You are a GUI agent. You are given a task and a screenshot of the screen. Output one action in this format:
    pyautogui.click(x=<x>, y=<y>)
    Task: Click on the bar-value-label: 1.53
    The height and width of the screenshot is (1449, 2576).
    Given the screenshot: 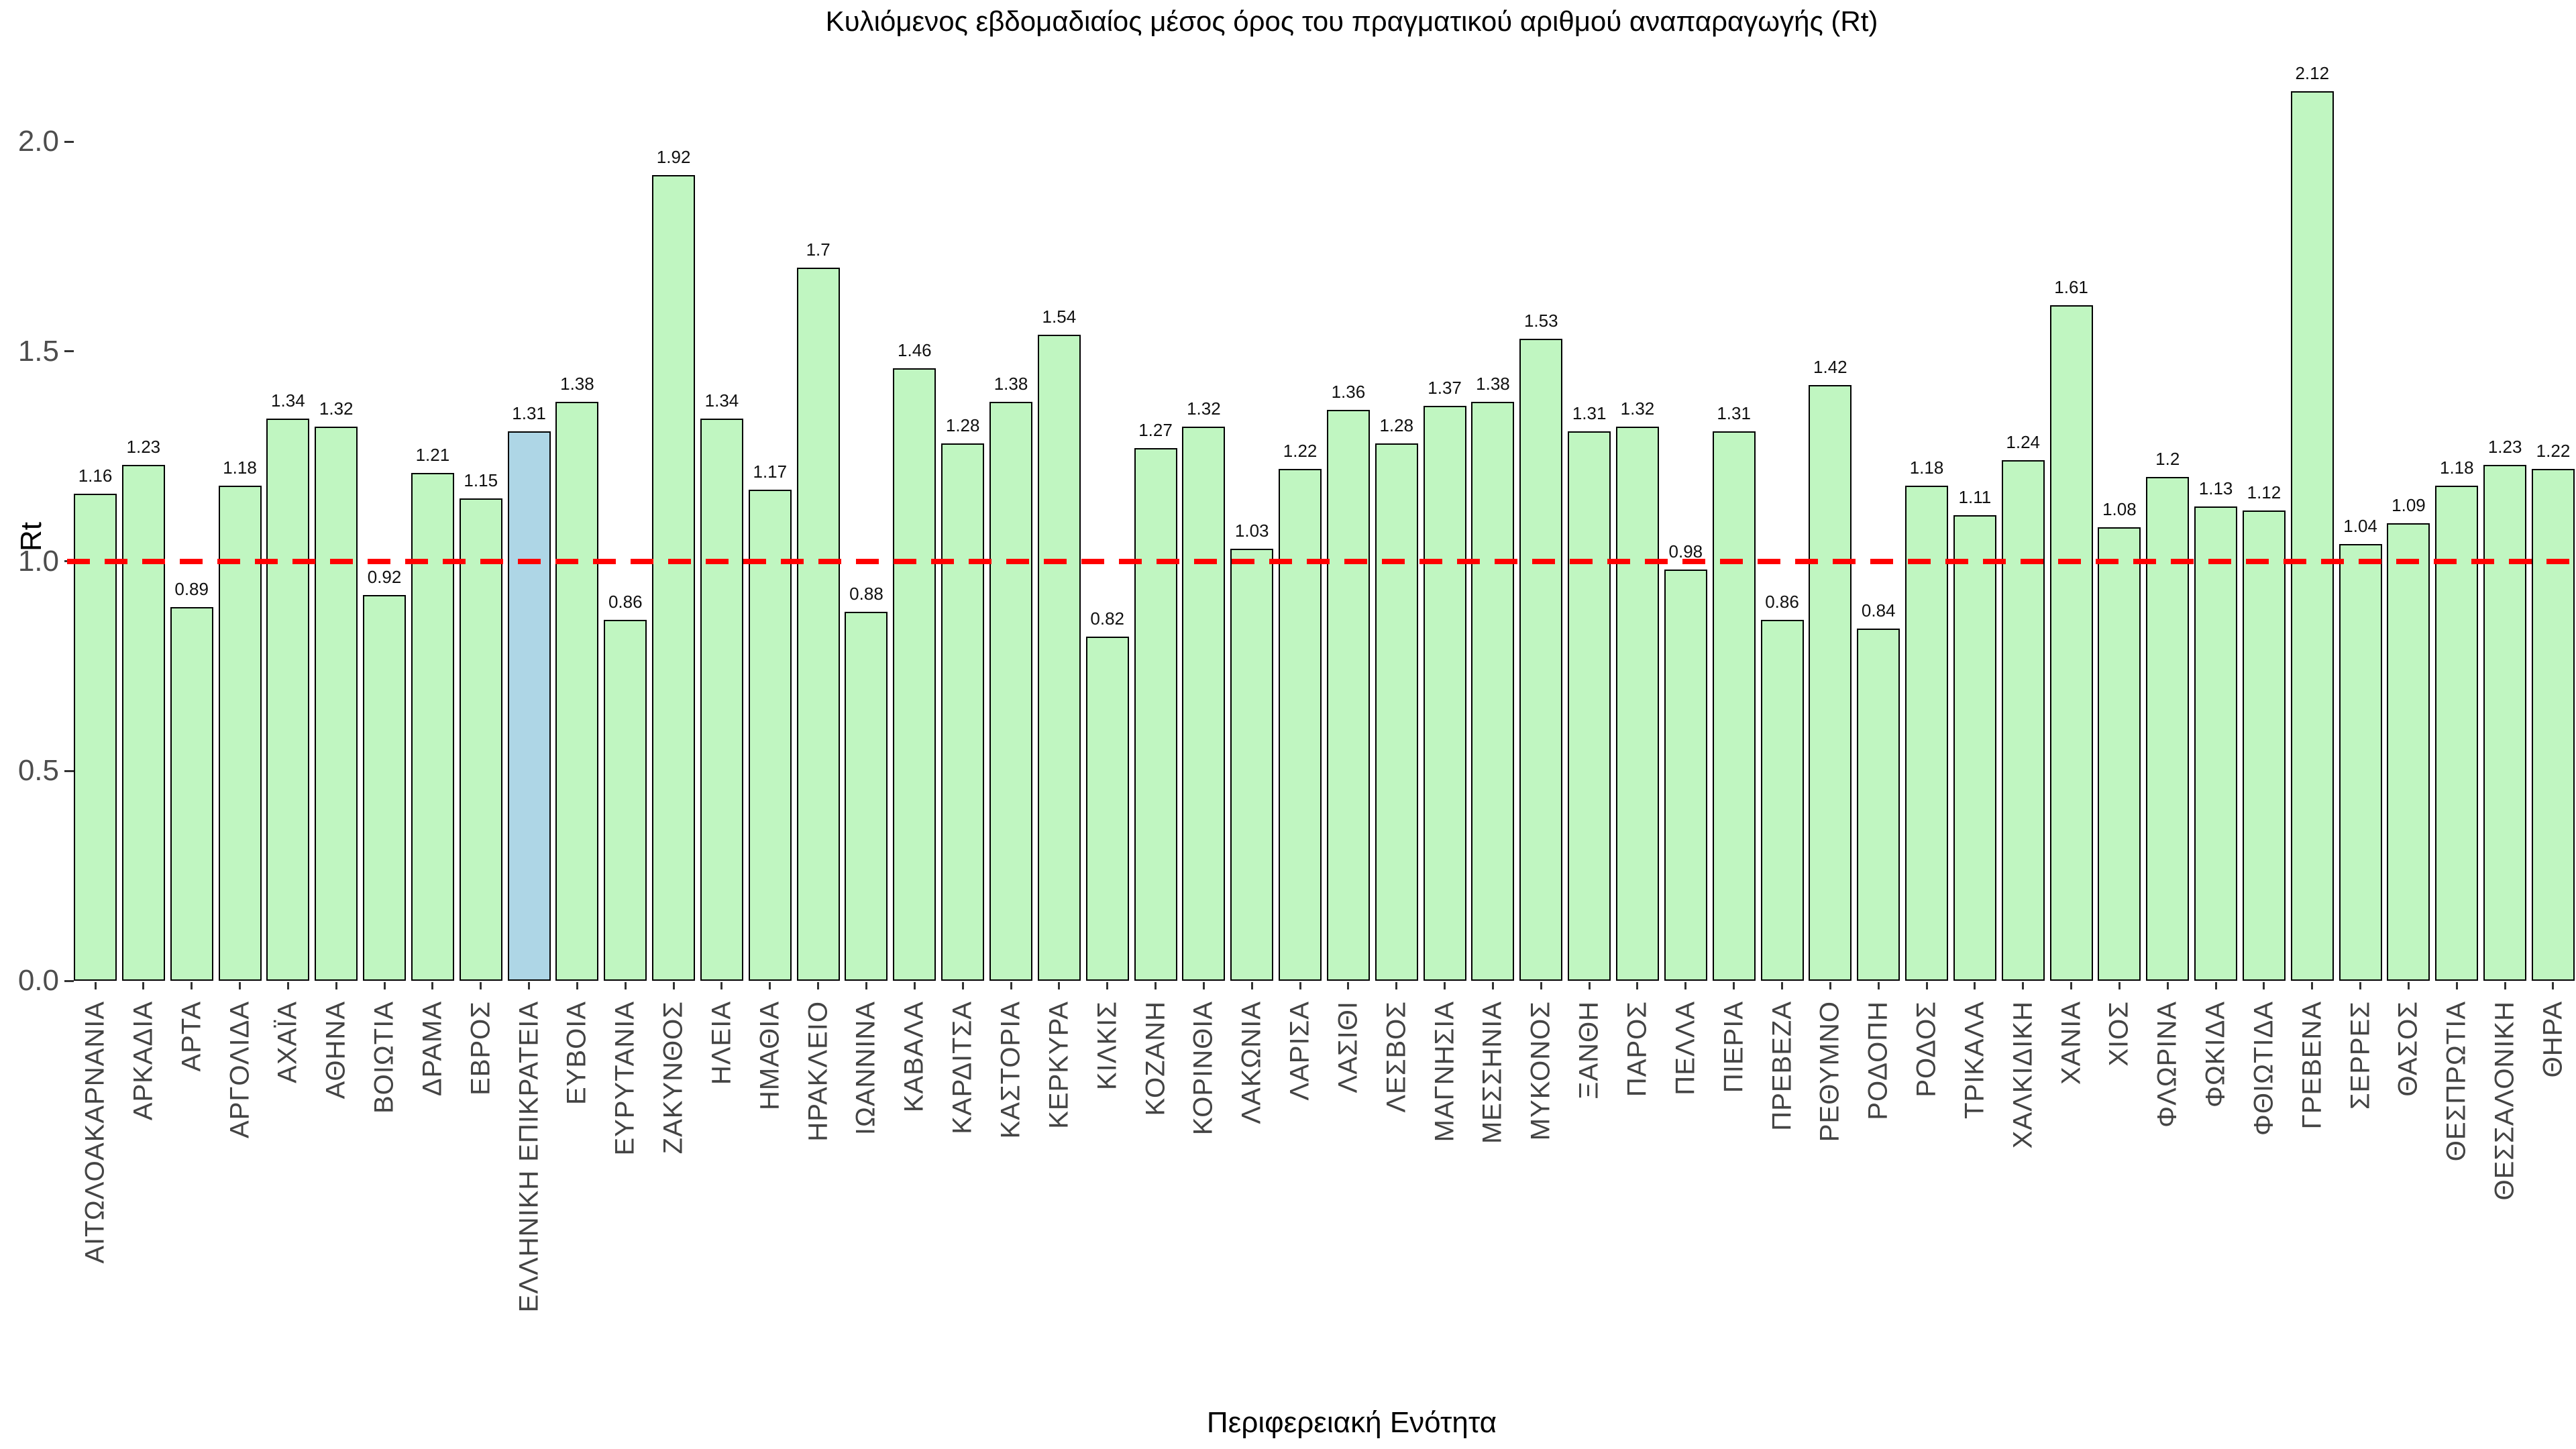 What is the action you would take?
    pyautogui.click(x=1540, y=320)
    